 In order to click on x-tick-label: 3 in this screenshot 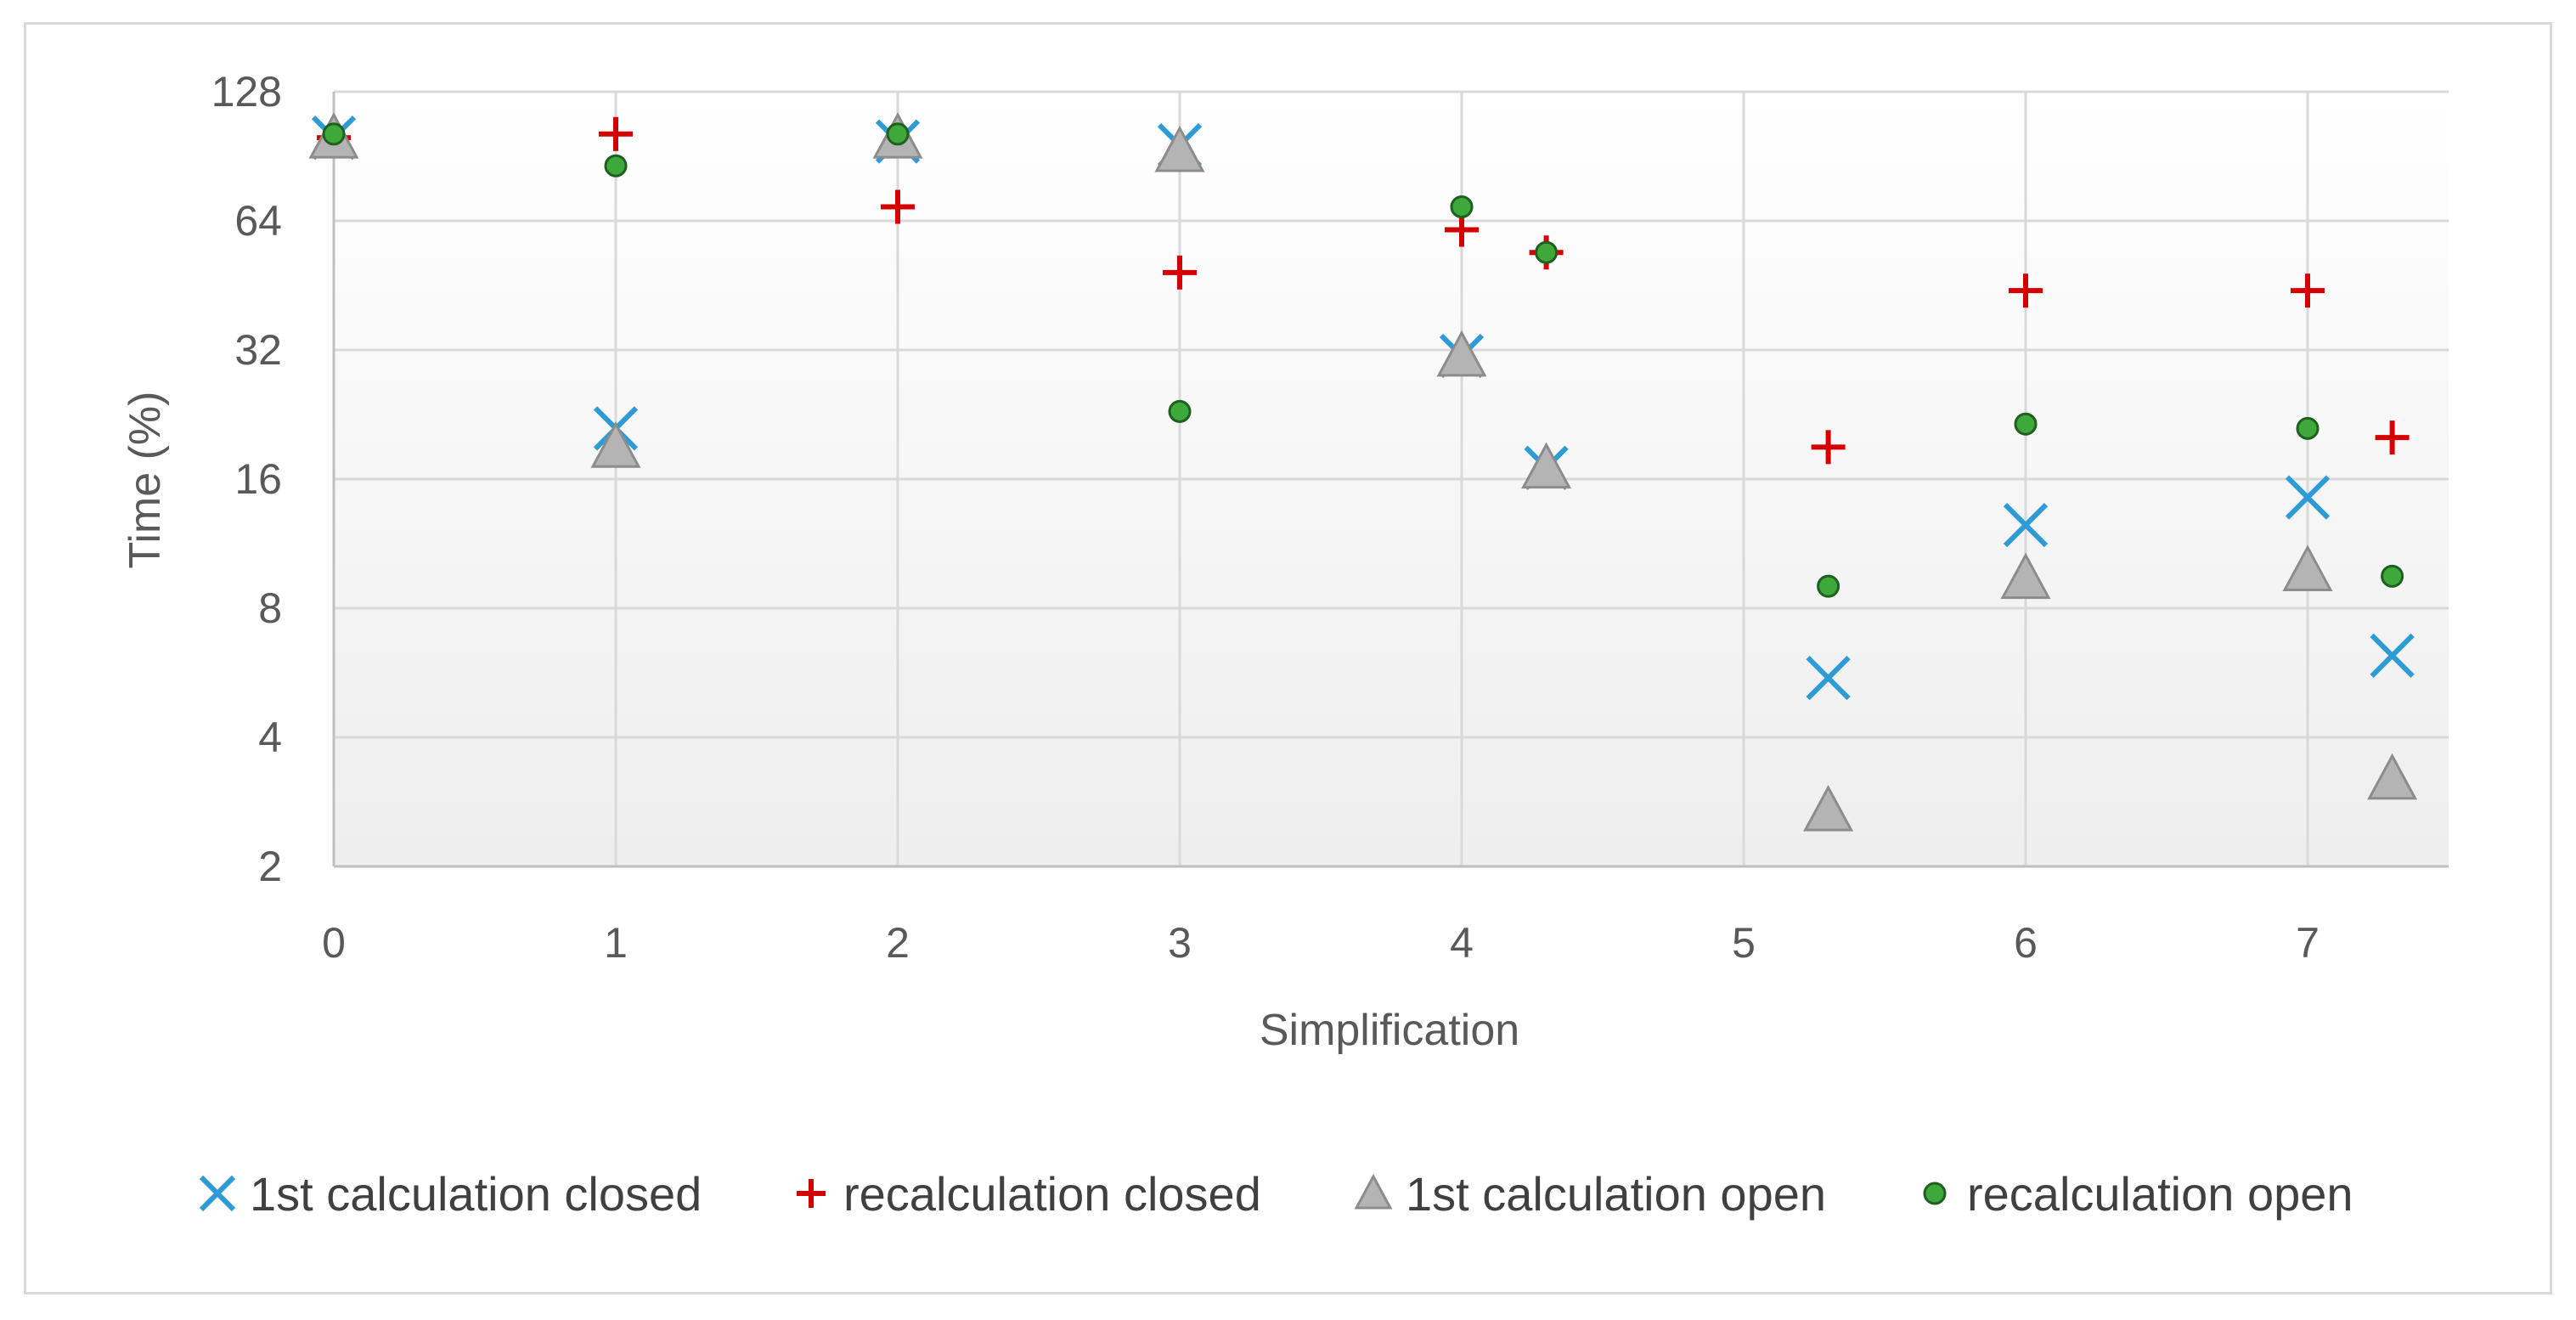, I will do `click(1180, 943)`.